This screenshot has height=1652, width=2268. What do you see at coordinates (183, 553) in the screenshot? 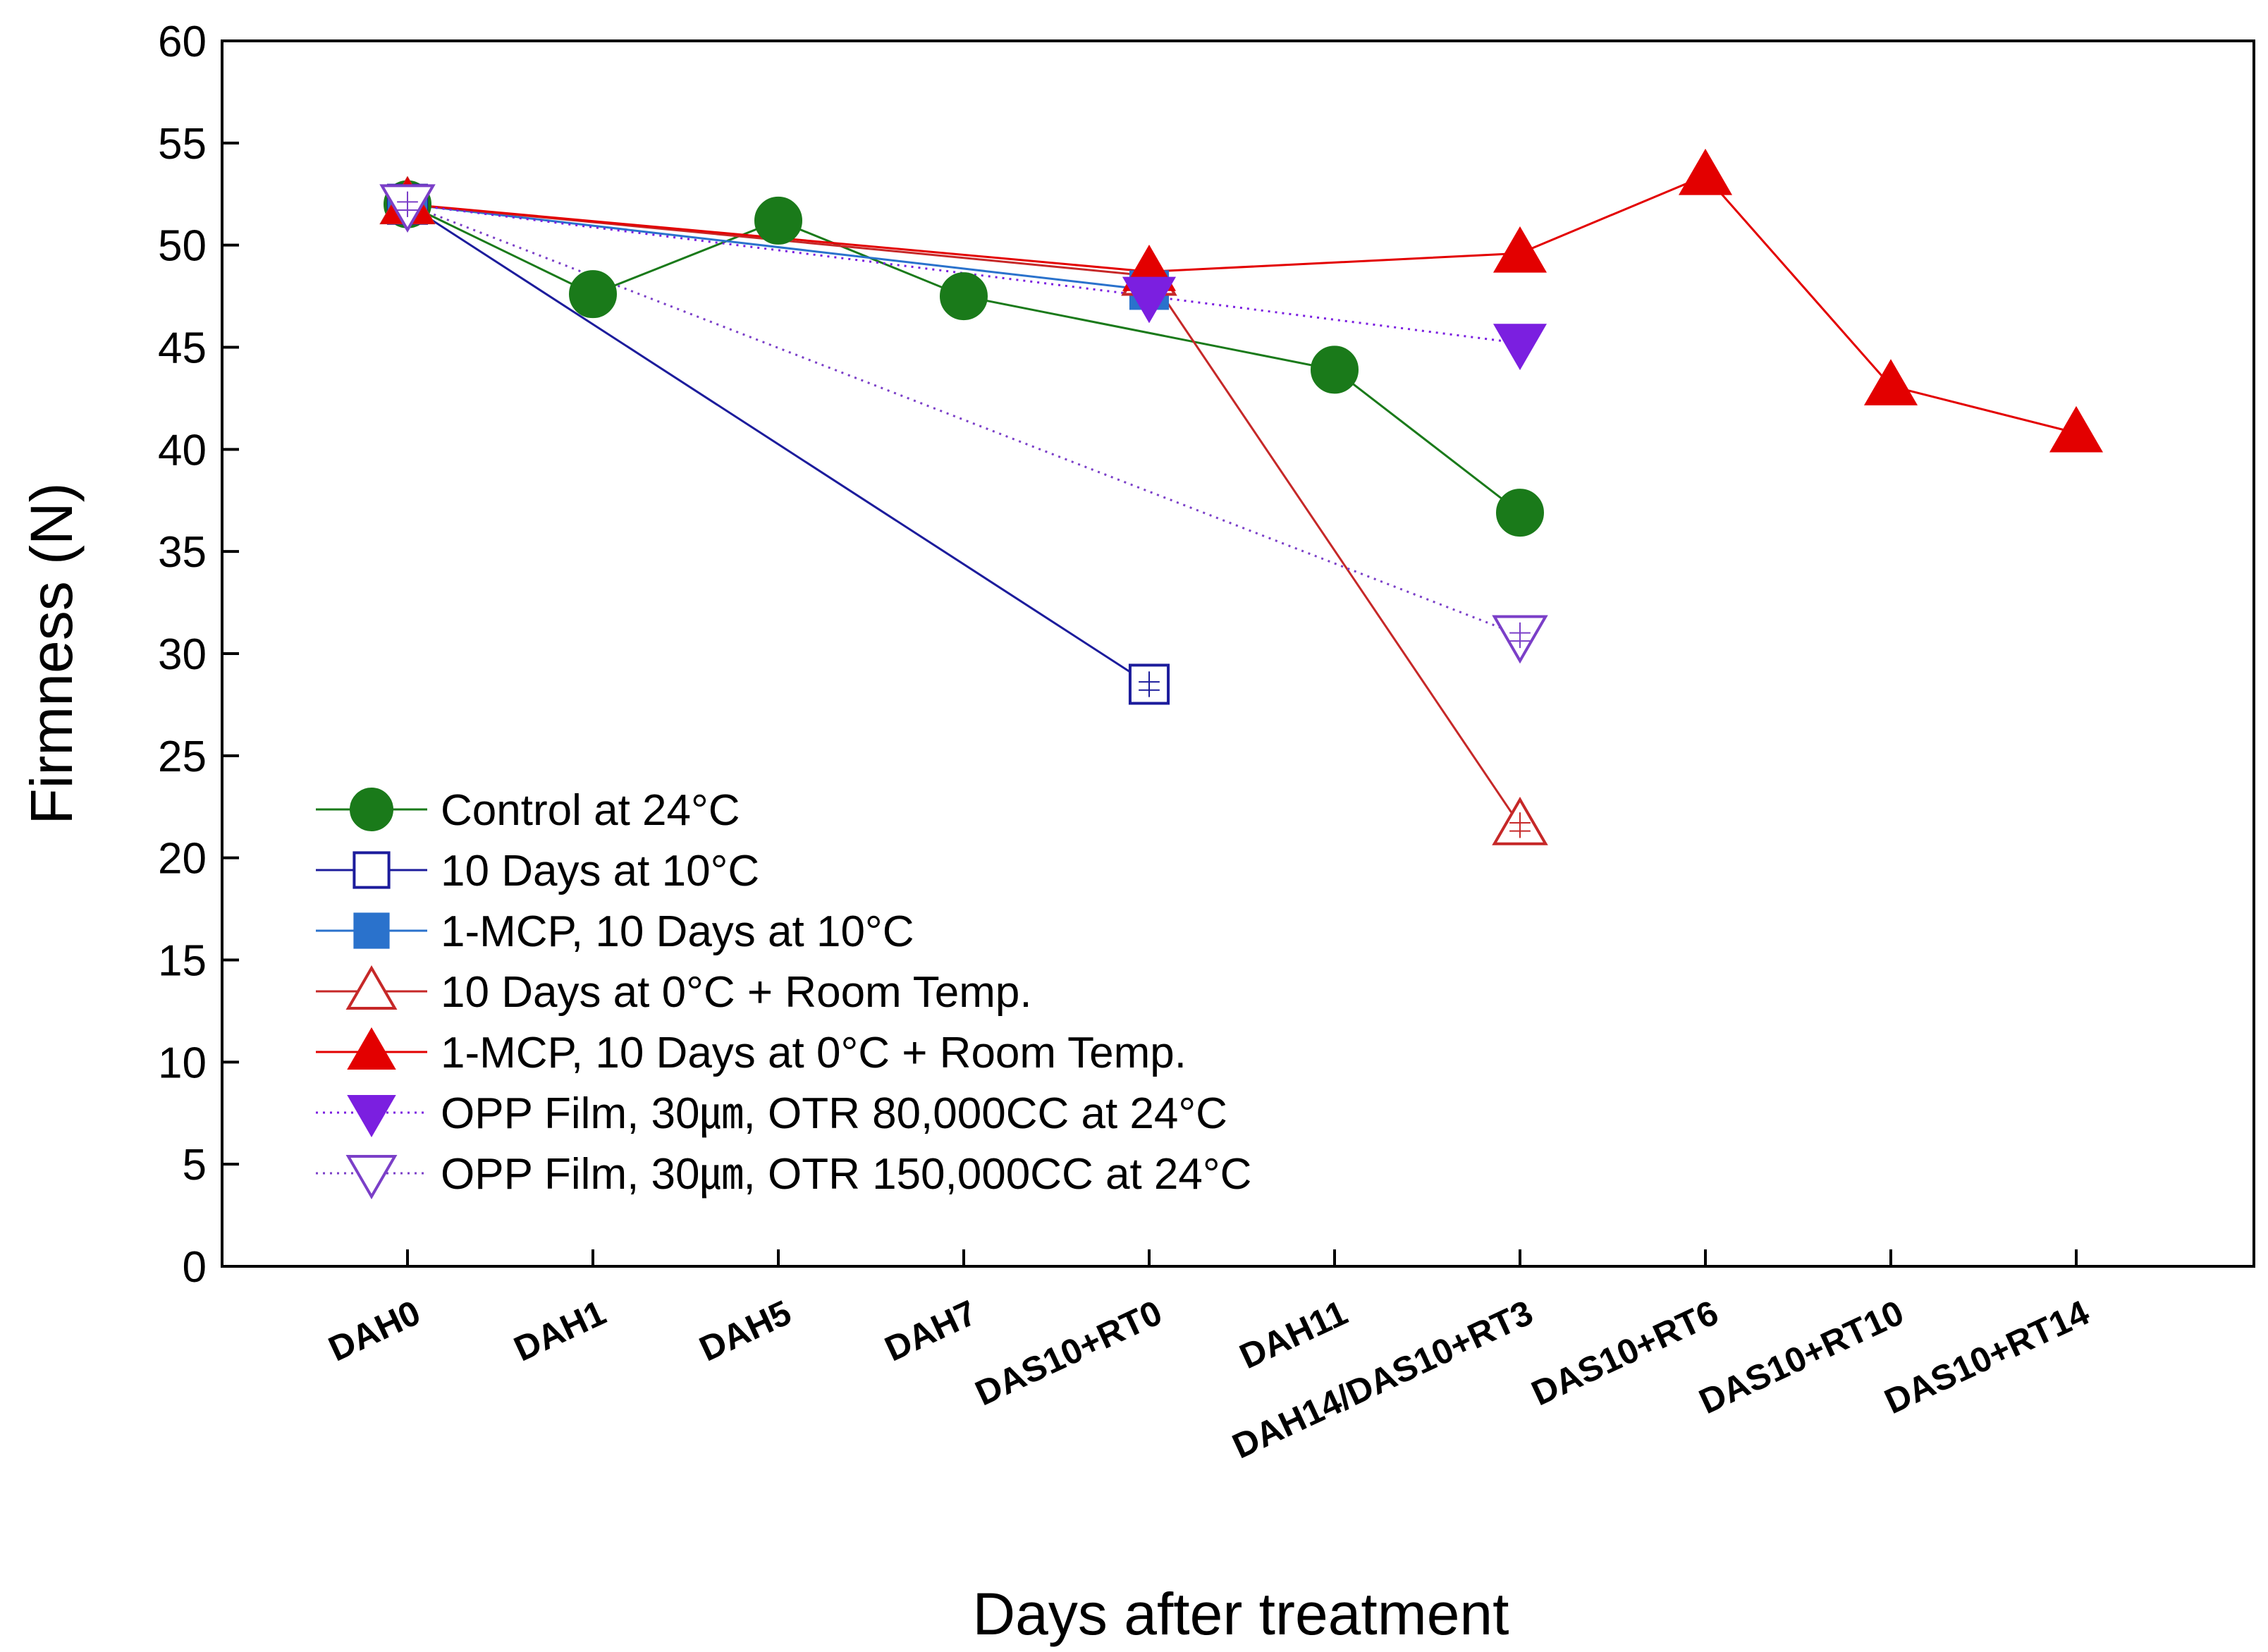
I see `y-tick-label: 35` at bounding box center [183, 553].